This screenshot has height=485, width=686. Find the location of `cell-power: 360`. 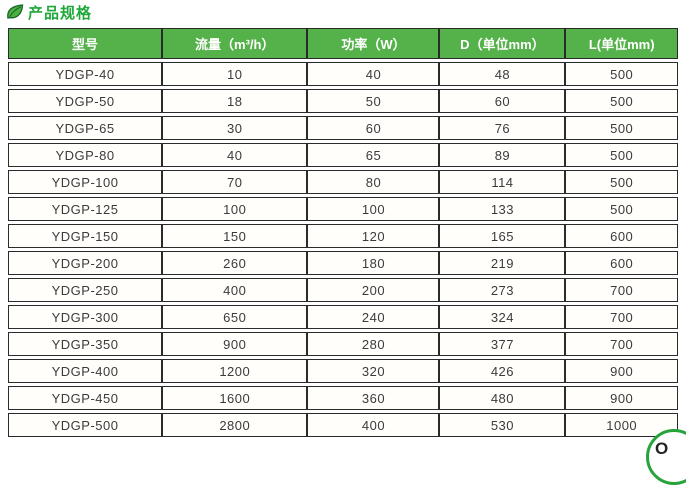

cell-power: 360 is located at coordinates (373, 398).